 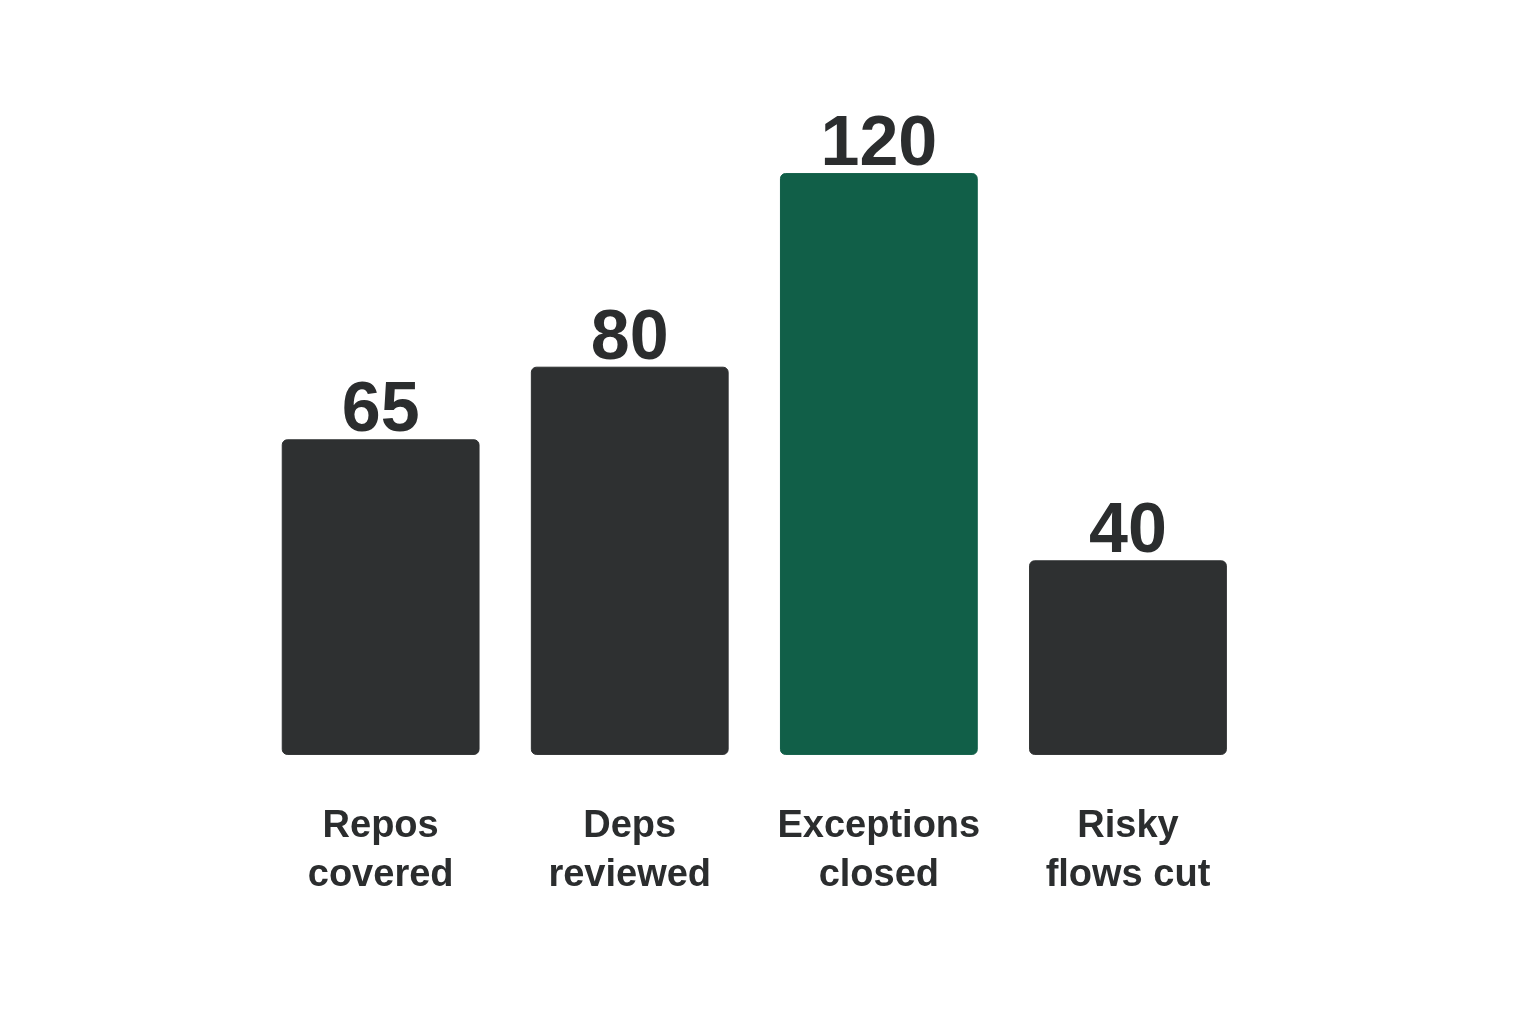 What do you see at coordinates (1128, 528) in the screenshot?
I see `data-label: 40` at bounding box center [1128, 528].